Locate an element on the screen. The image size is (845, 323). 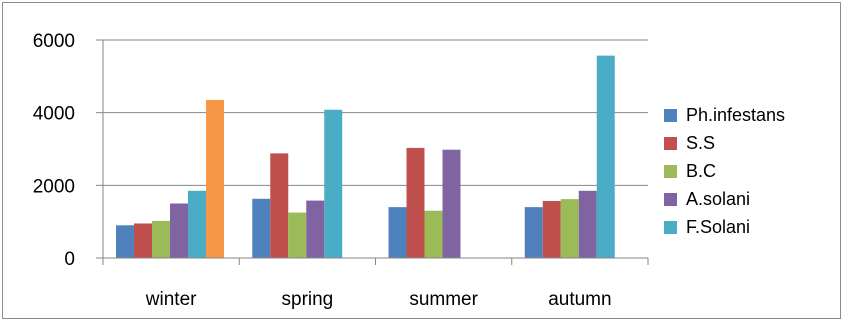
bar-b-c-summer is located at coordinates (433, 234).